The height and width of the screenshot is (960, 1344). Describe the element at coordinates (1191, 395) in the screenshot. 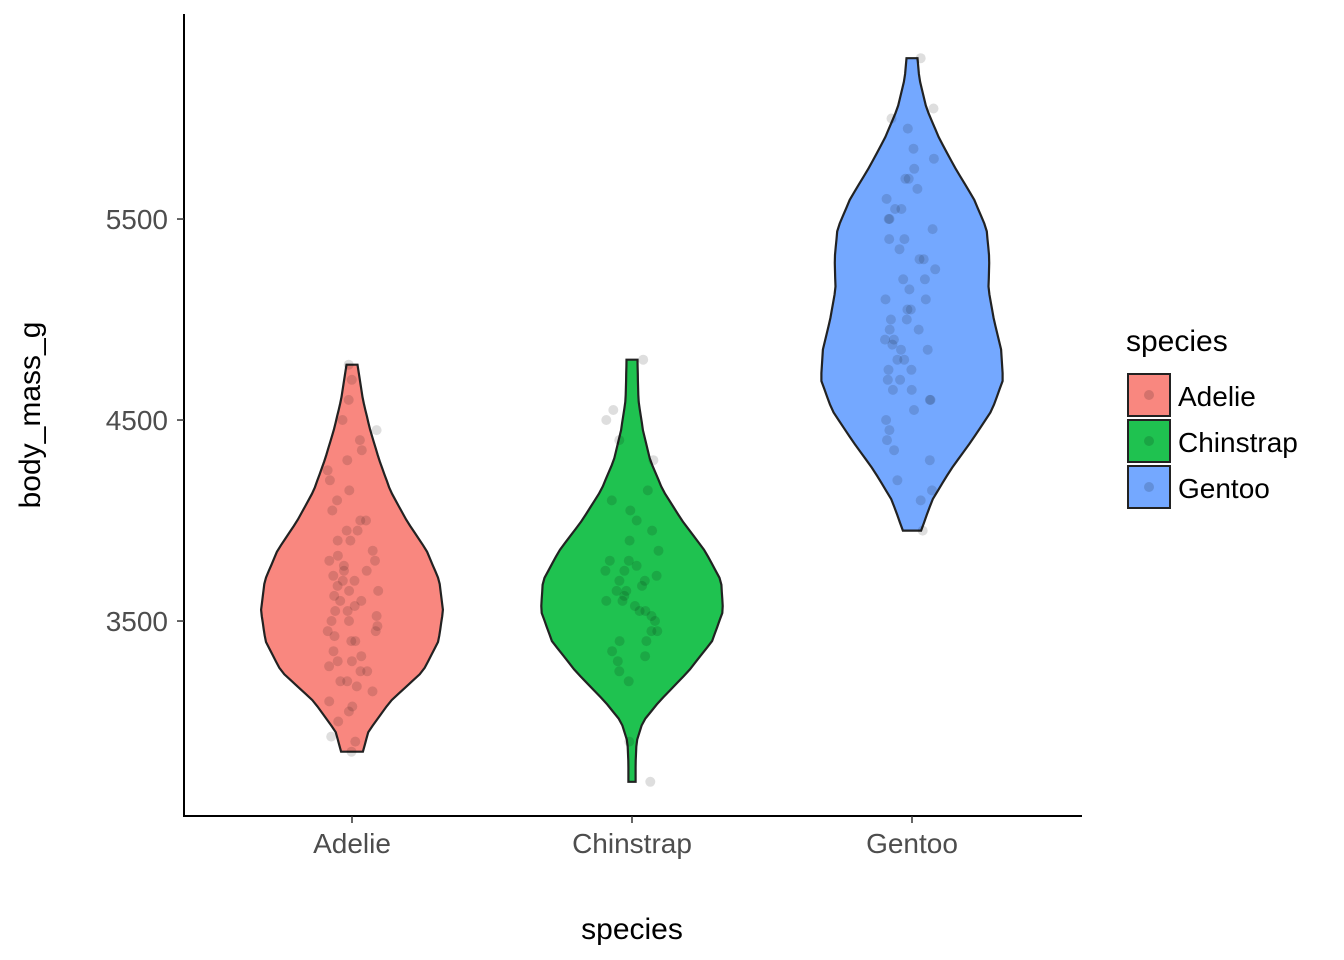

I see `legend-item-adelie: Adelie` at that location.